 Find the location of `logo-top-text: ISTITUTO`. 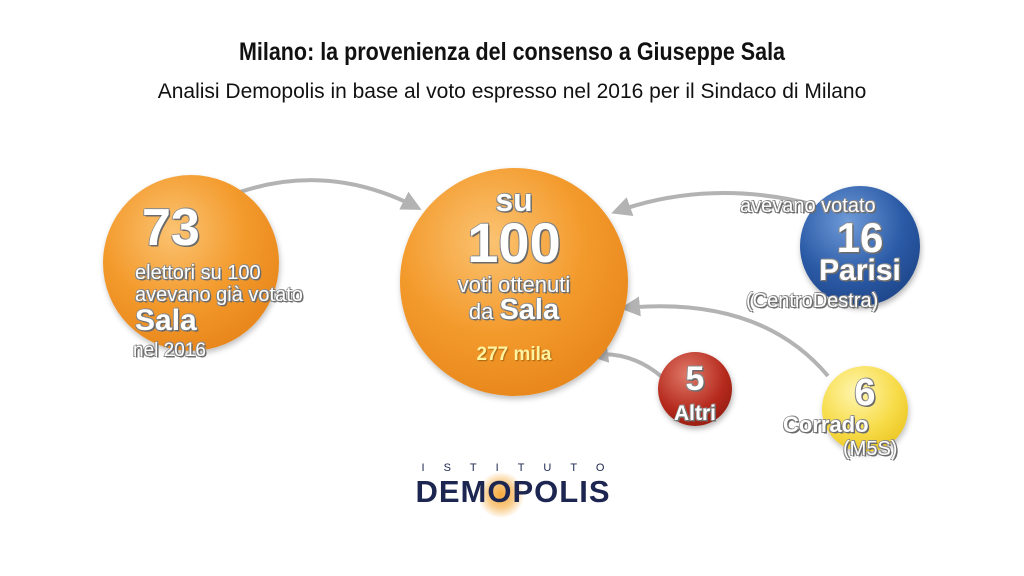

logo-top-text: ISTITUTO is located at coordinates (522, 468).